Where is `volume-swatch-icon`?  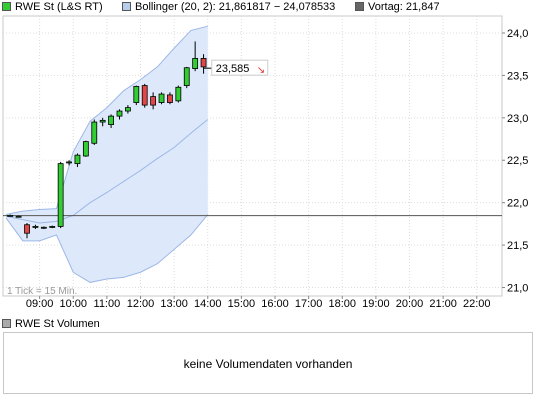 volume-swatch-icon is located at coordinates (6, 323).